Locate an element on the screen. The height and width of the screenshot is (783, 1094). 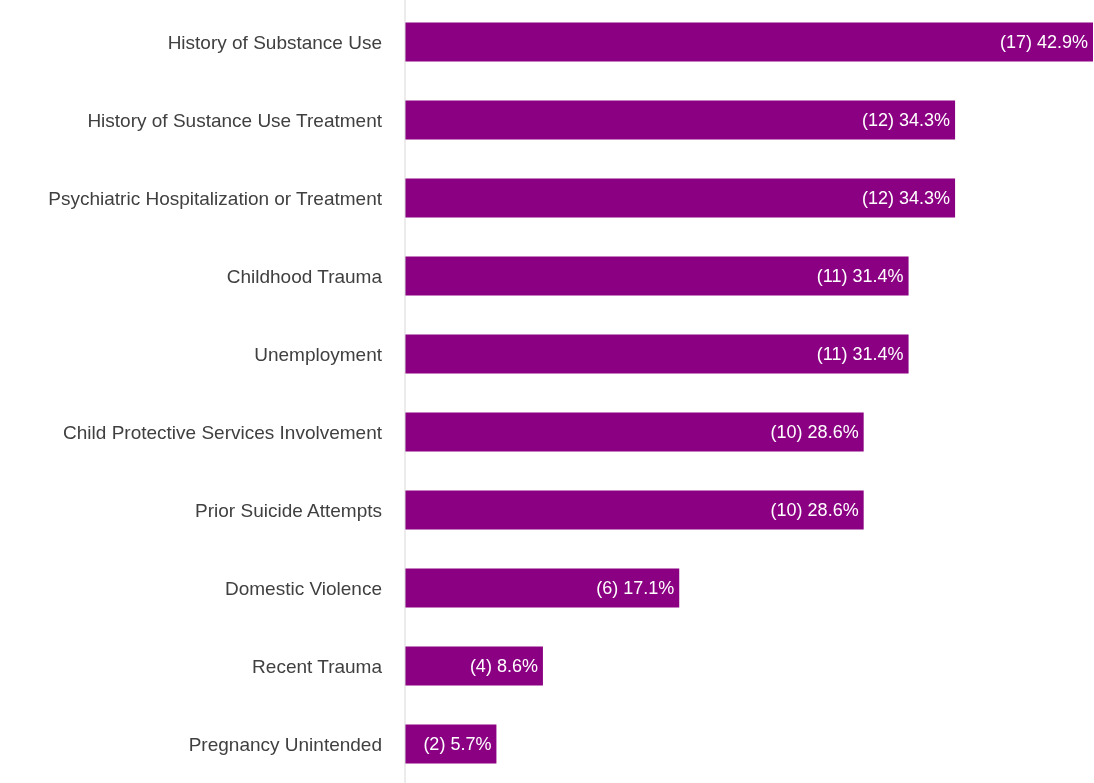
y-tick-label: Prior Suicide Attempts is located at coordinates (288, 510).